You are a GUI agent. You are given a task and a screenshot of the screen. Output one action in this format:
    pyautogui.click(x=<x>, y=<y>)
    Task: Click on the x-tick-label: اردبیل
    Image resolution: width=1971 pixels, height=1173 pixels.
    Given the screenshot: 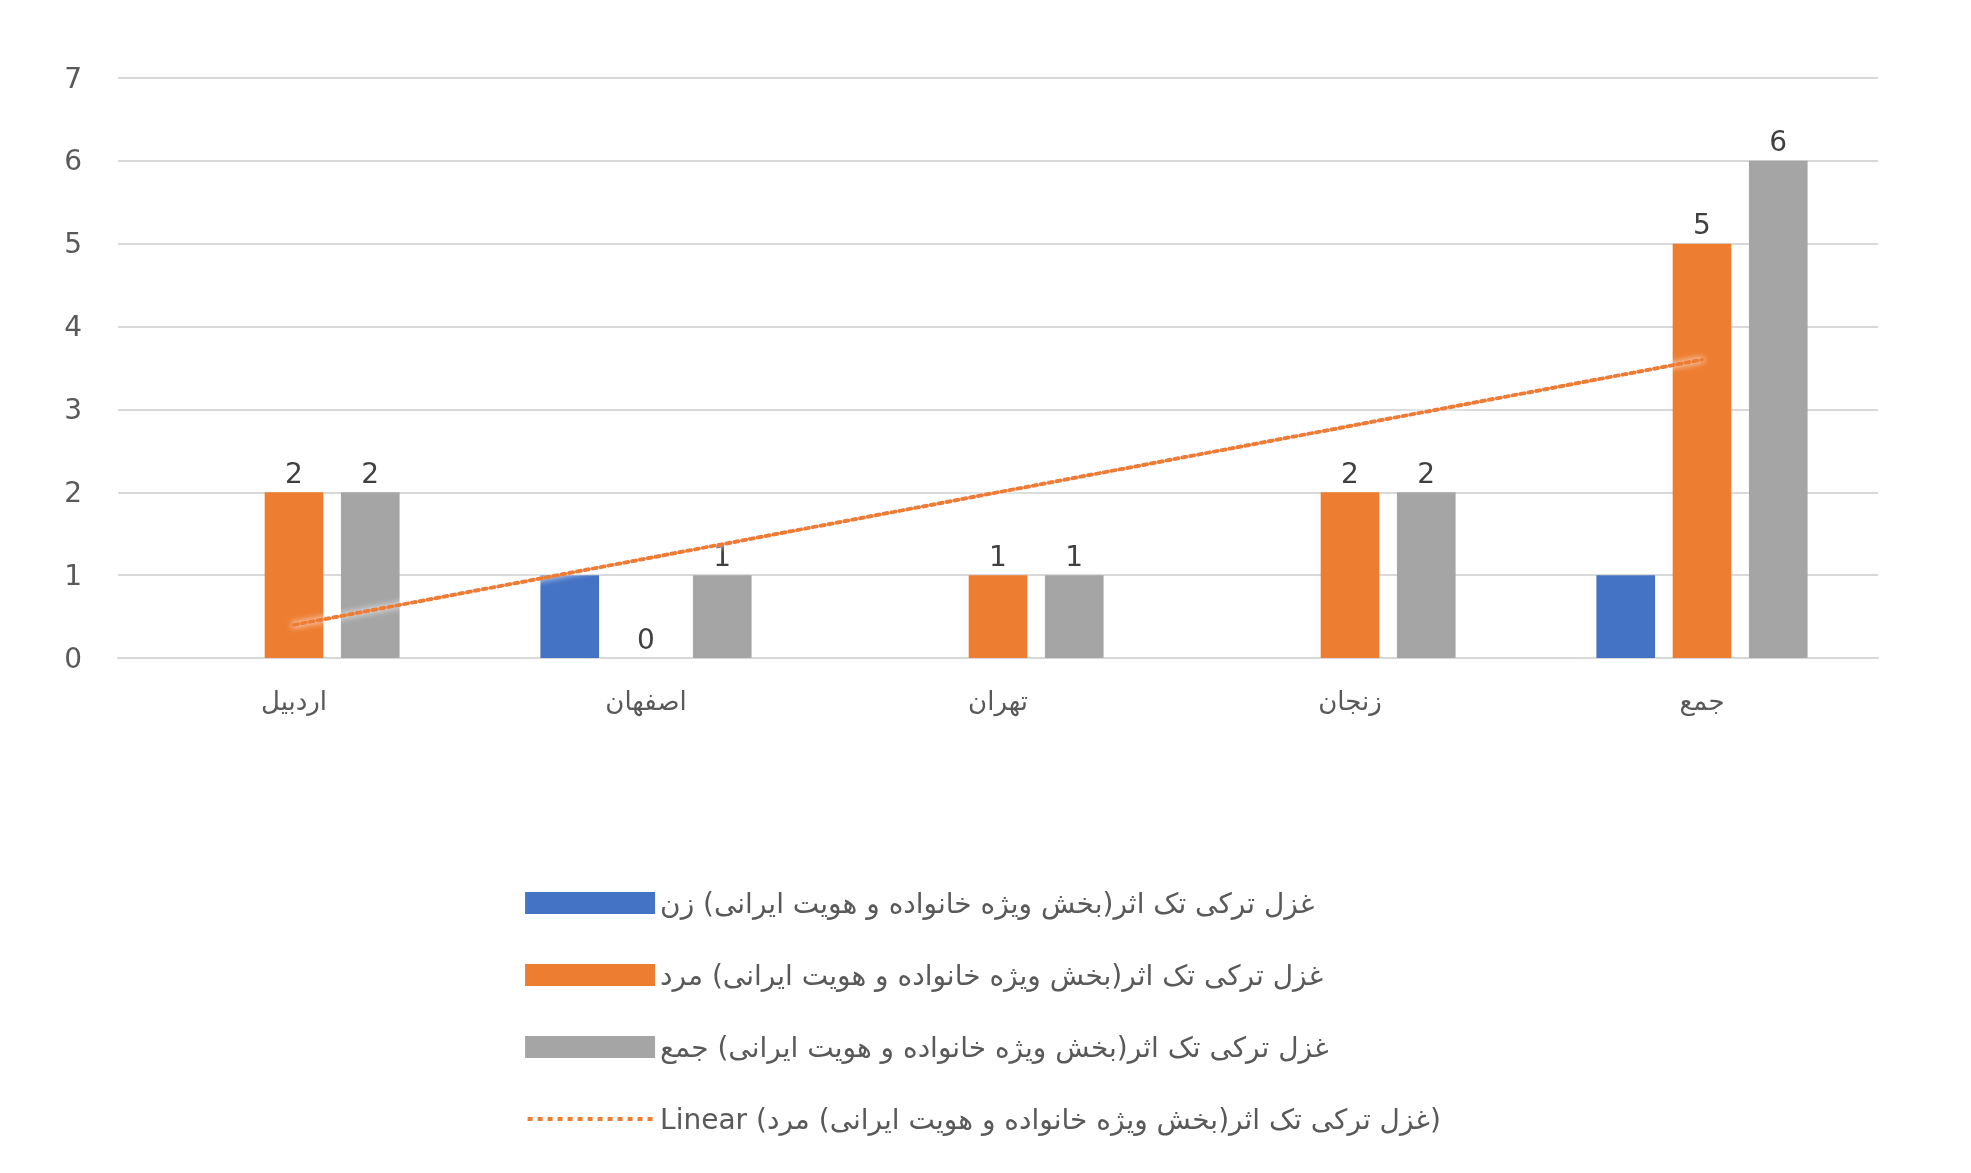 What is the action you would take?
    pyautogui.click(x=294, y=701)
    